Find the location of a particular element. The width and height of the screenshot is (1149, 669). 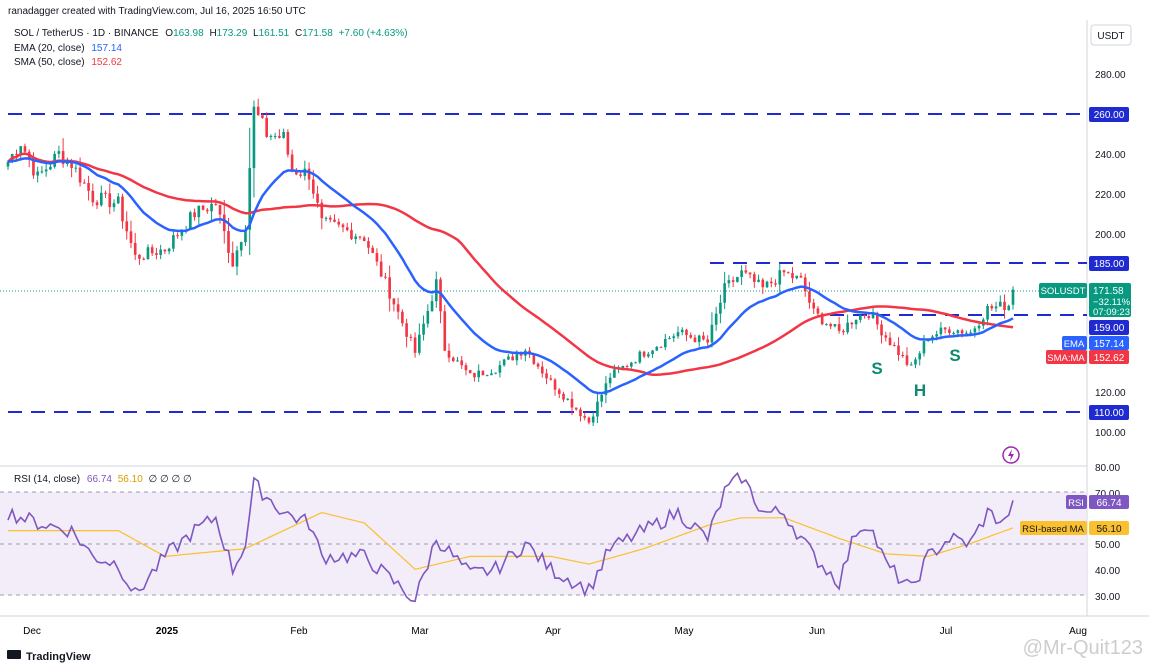

level-badge-185-text: 185.00 is located at coordinates (1109, 264).